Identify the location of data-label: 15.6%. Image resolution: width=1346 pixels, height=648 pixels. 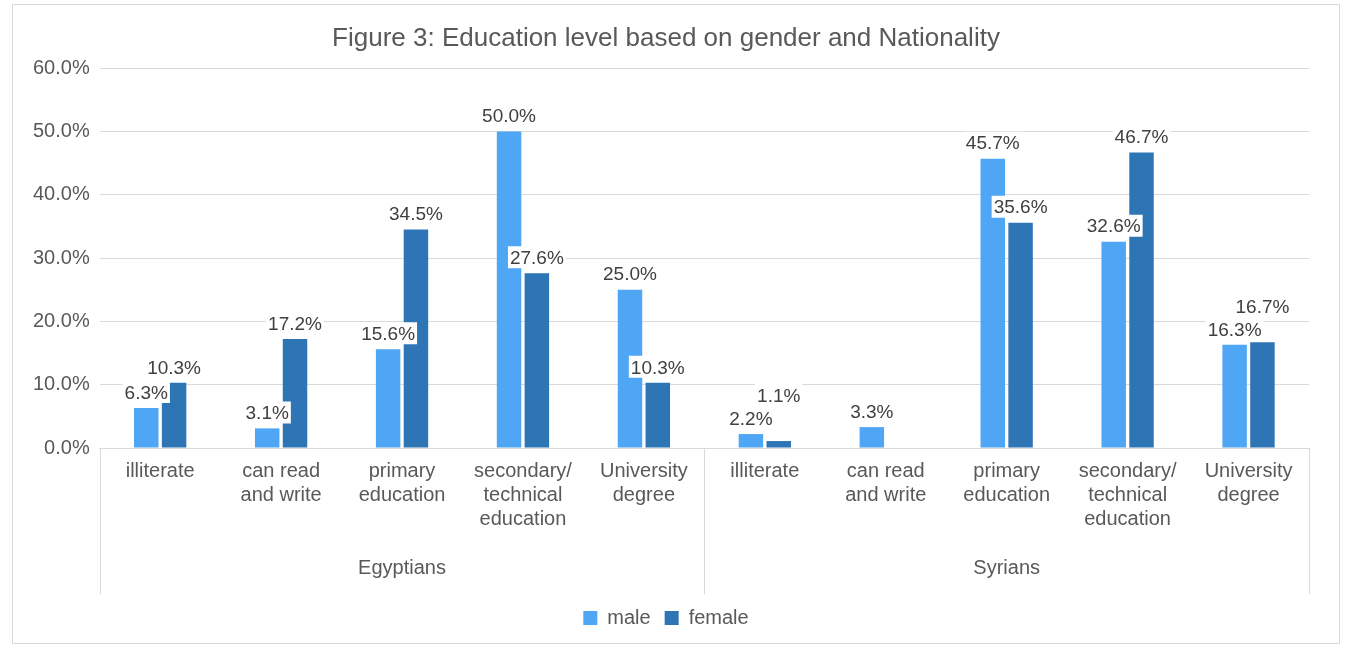
(388, 333).